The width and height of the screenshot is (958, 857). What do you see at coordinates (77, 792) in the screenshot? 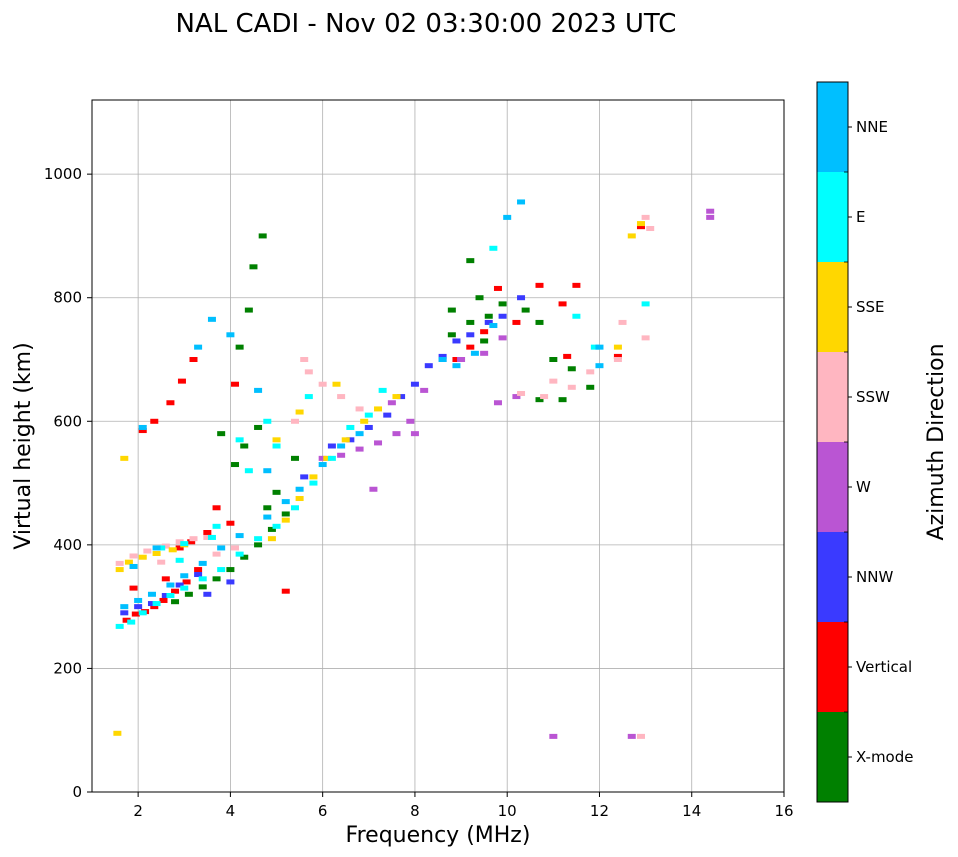
I see `y-tick-label: 0` at bounding box center [77, 792].